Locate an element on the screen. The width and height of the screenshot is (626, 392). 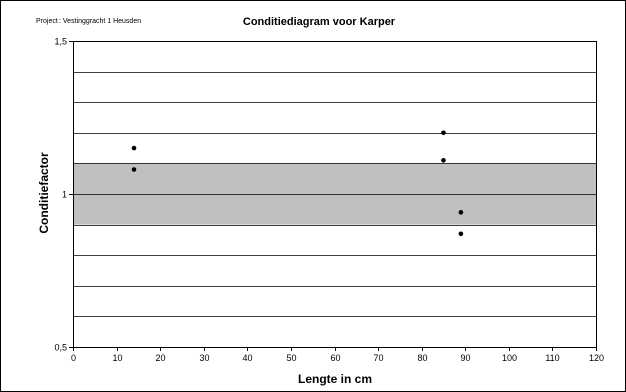
x-tick-label: 120 is located at coordinates (596, 358).